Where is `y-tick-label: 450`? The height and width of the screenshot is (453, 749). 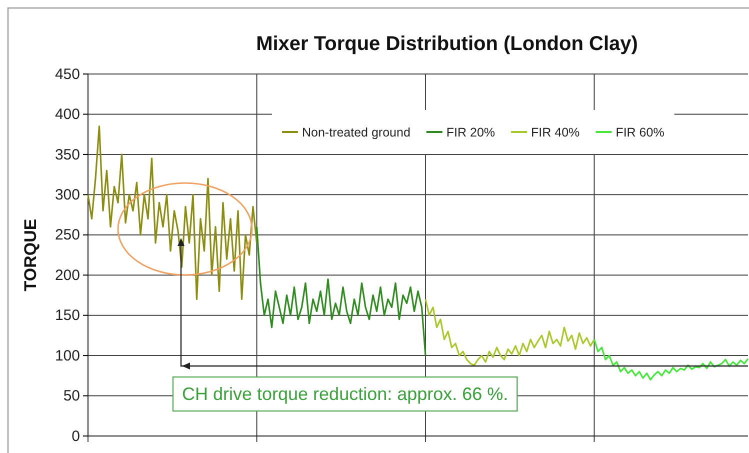
y-tick-label: 450 is located at coordinates (67, 74).